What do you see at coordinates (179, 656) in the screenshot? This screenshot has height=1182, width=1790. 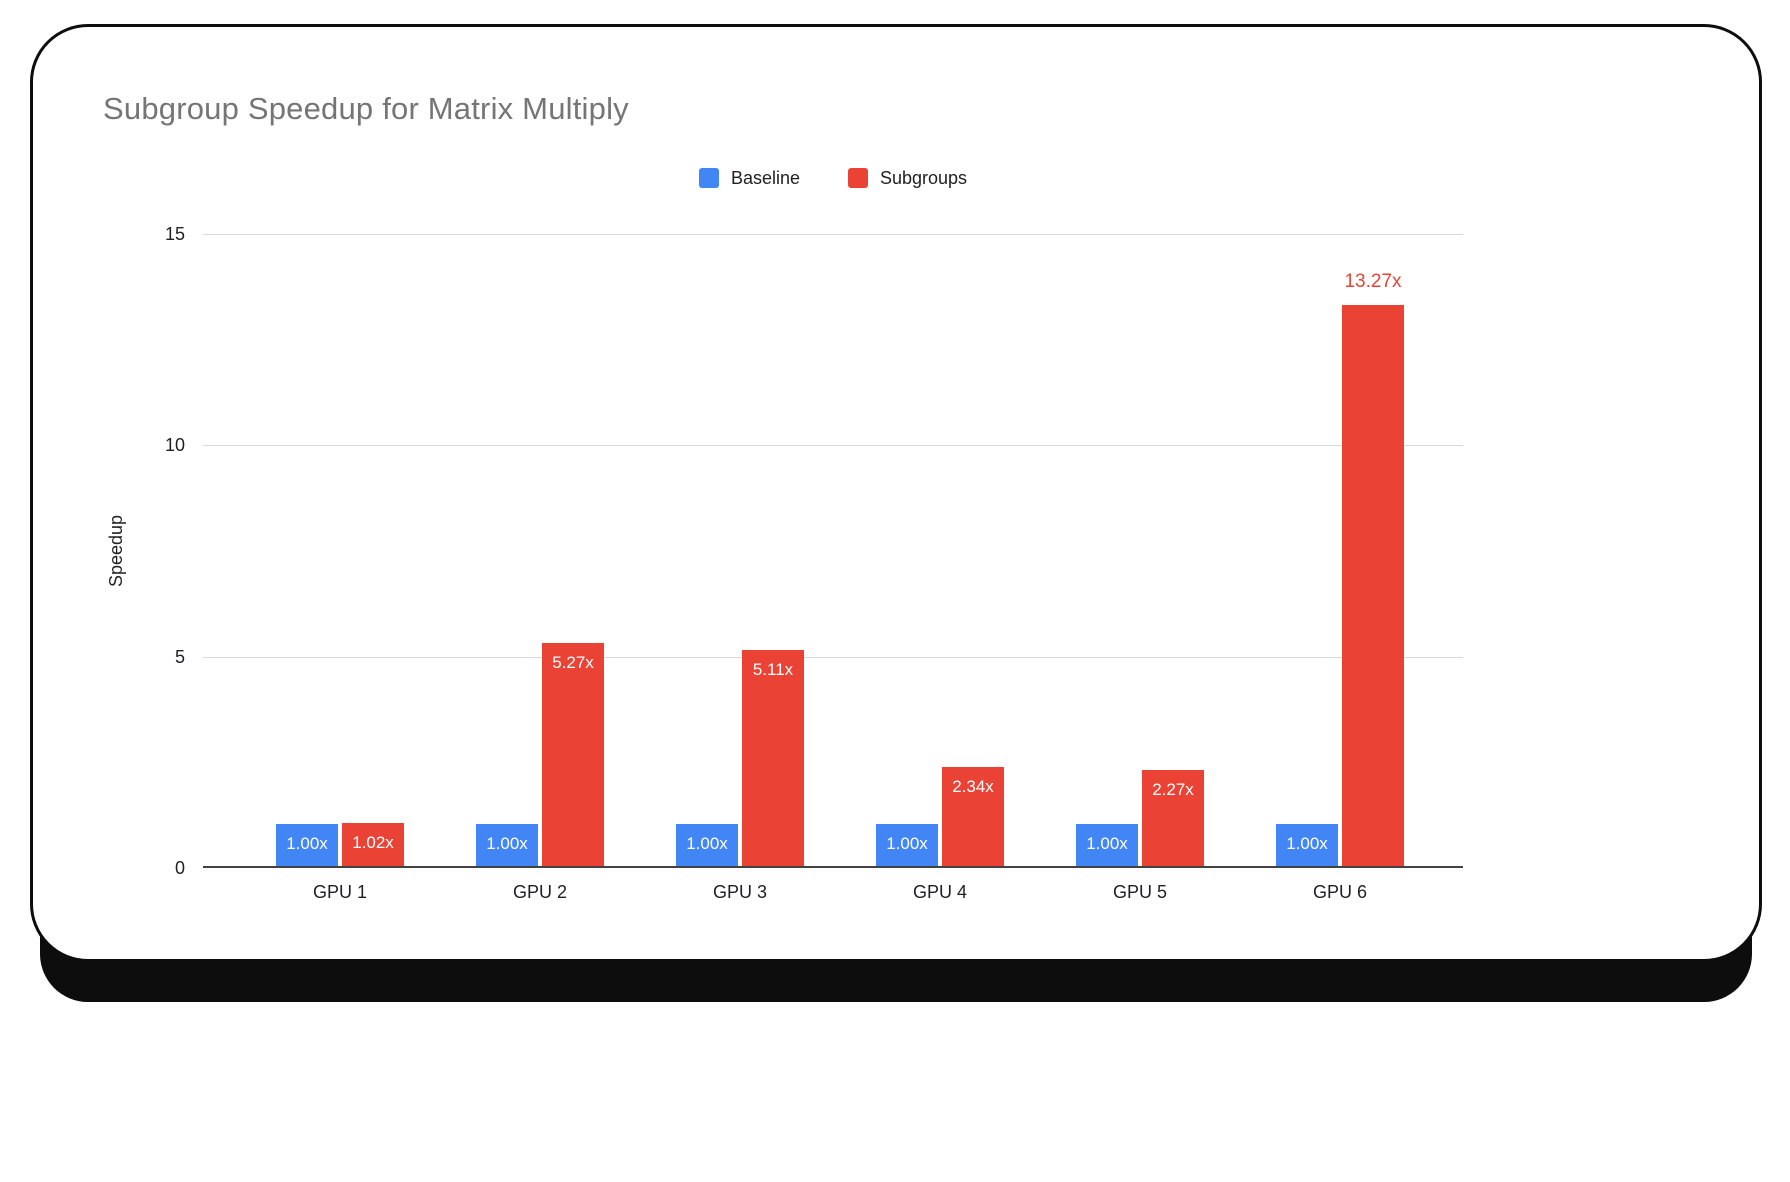 I see `y-tick-label-5: 5` at bounding box center [179, 656].